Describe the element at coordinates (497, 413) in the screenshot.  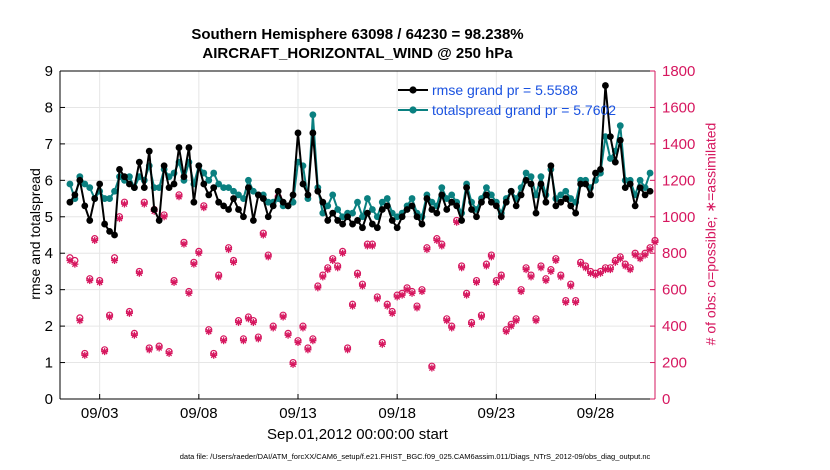
I see `x-tick-label: 09/23` at that location.